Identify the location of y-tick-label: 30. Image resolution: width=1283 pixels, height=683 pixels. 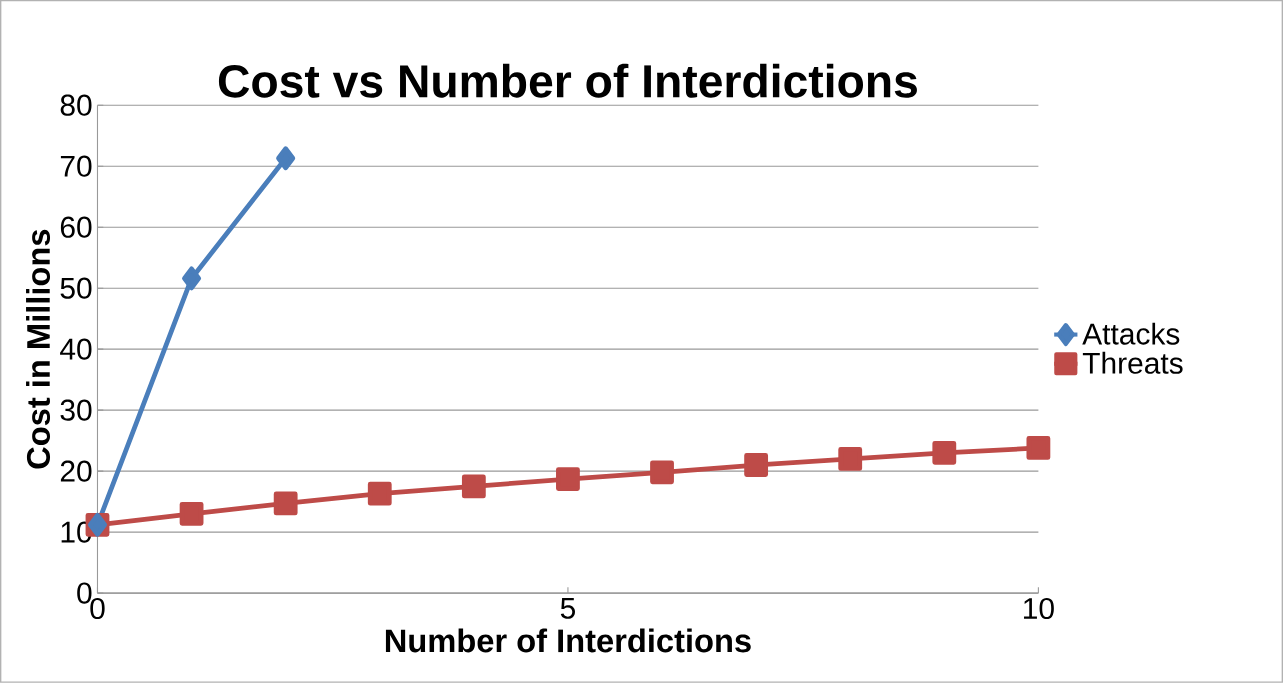
(76, 410).